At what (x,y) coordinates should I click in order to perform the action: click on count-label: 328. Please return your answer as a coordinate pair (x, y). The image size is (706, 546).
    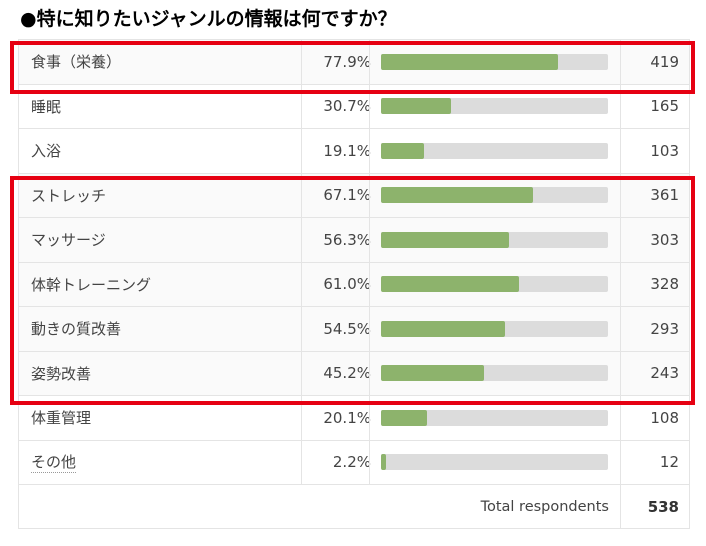
    Looking at the image, I should click on (654, 284).